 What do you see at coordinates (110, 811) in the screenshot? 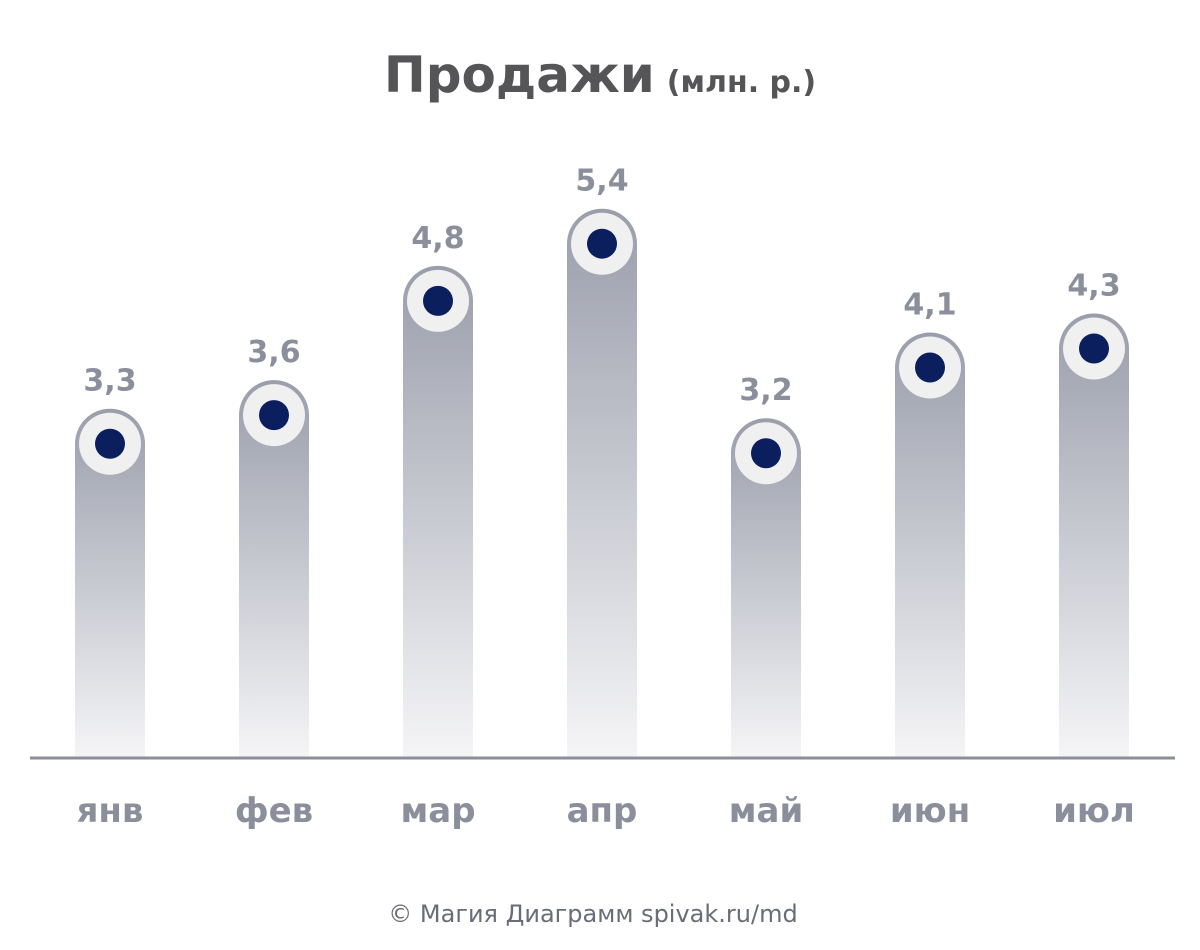
I see `x-tick-label: янв` at bounding box center [110, 811].